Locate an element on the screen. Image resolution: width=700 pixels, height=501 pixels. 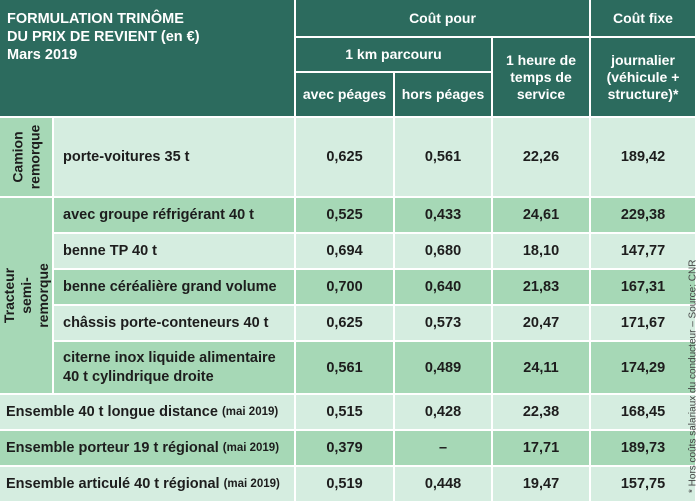
cell-heure: 22,38 is located at coordinates (541, 412).